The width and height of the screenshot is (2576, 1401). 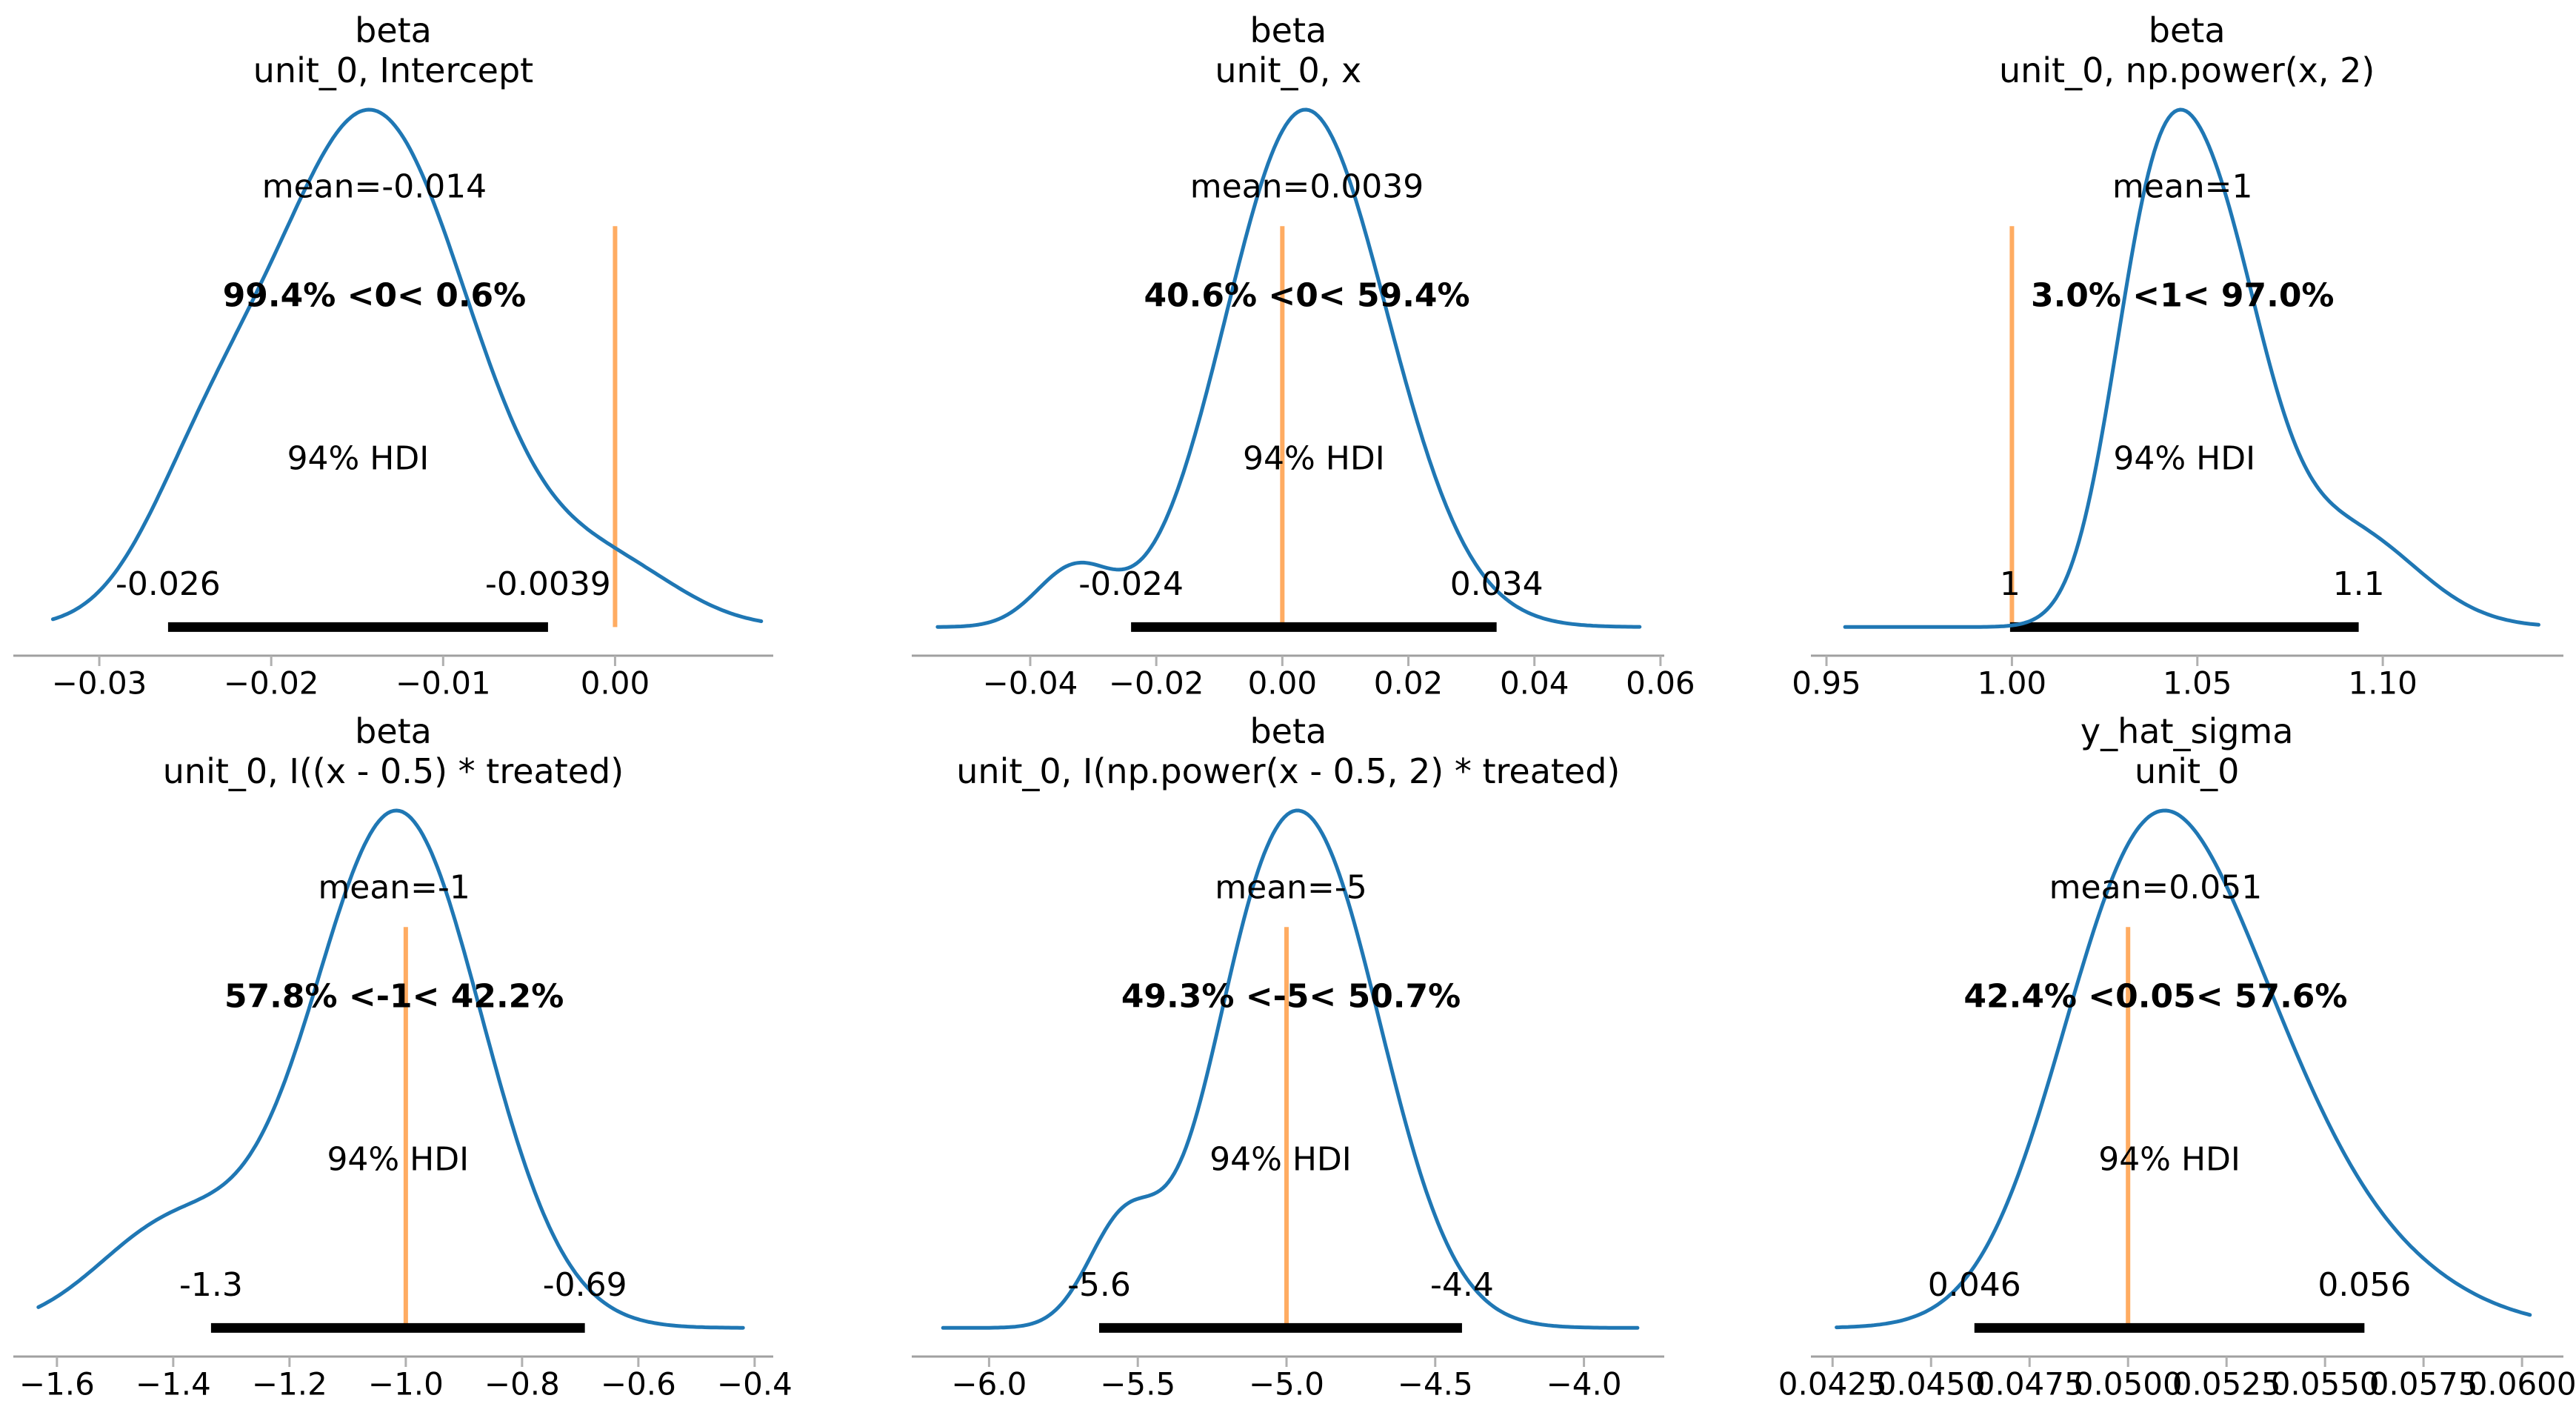 What do you see at coordinates (1660, 682) in the screenshot?
I see `x-tick-label: 0.06` at bounding box center [1660, 682].